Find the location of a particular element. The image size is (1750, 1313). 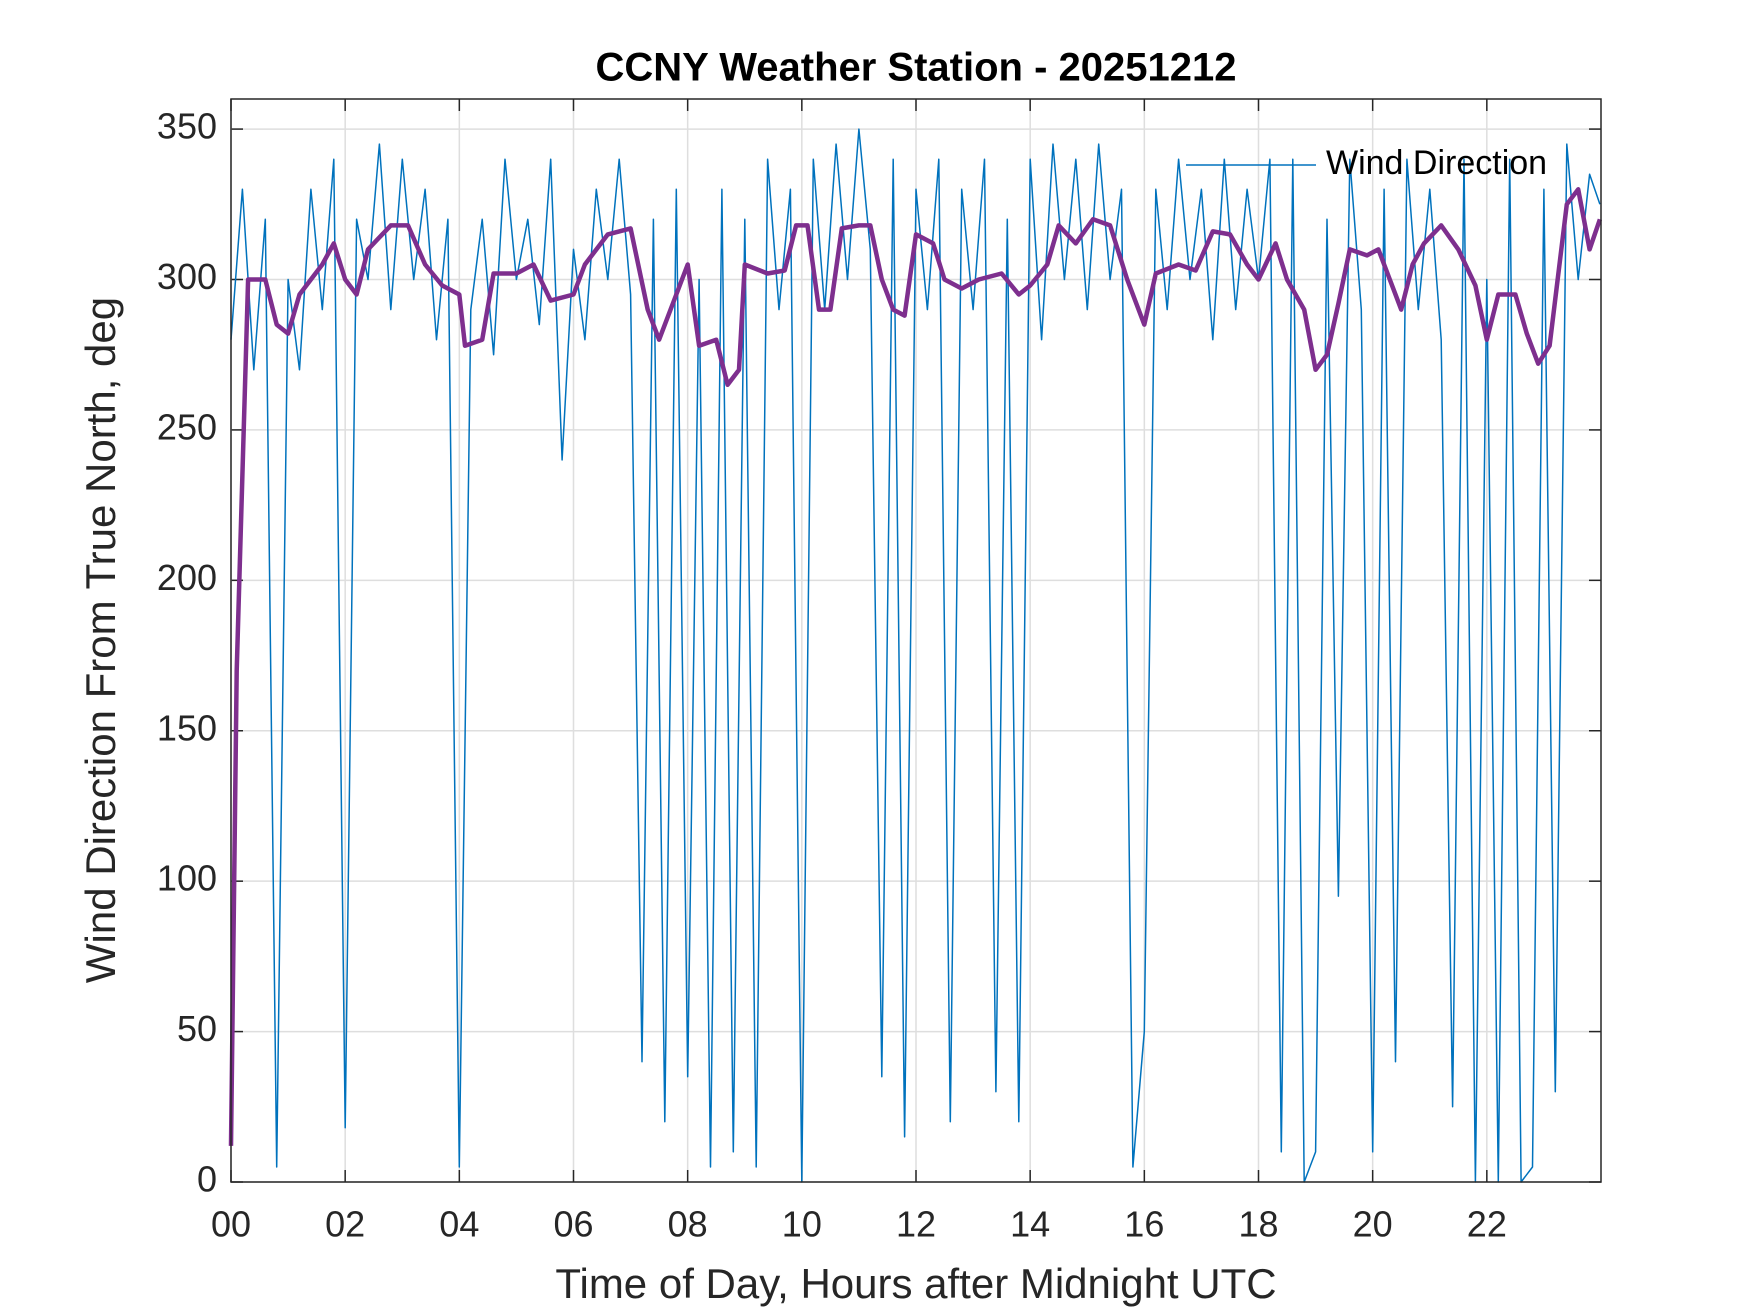

x-tick-label: 16 is located at coordinates (1144, 1224).